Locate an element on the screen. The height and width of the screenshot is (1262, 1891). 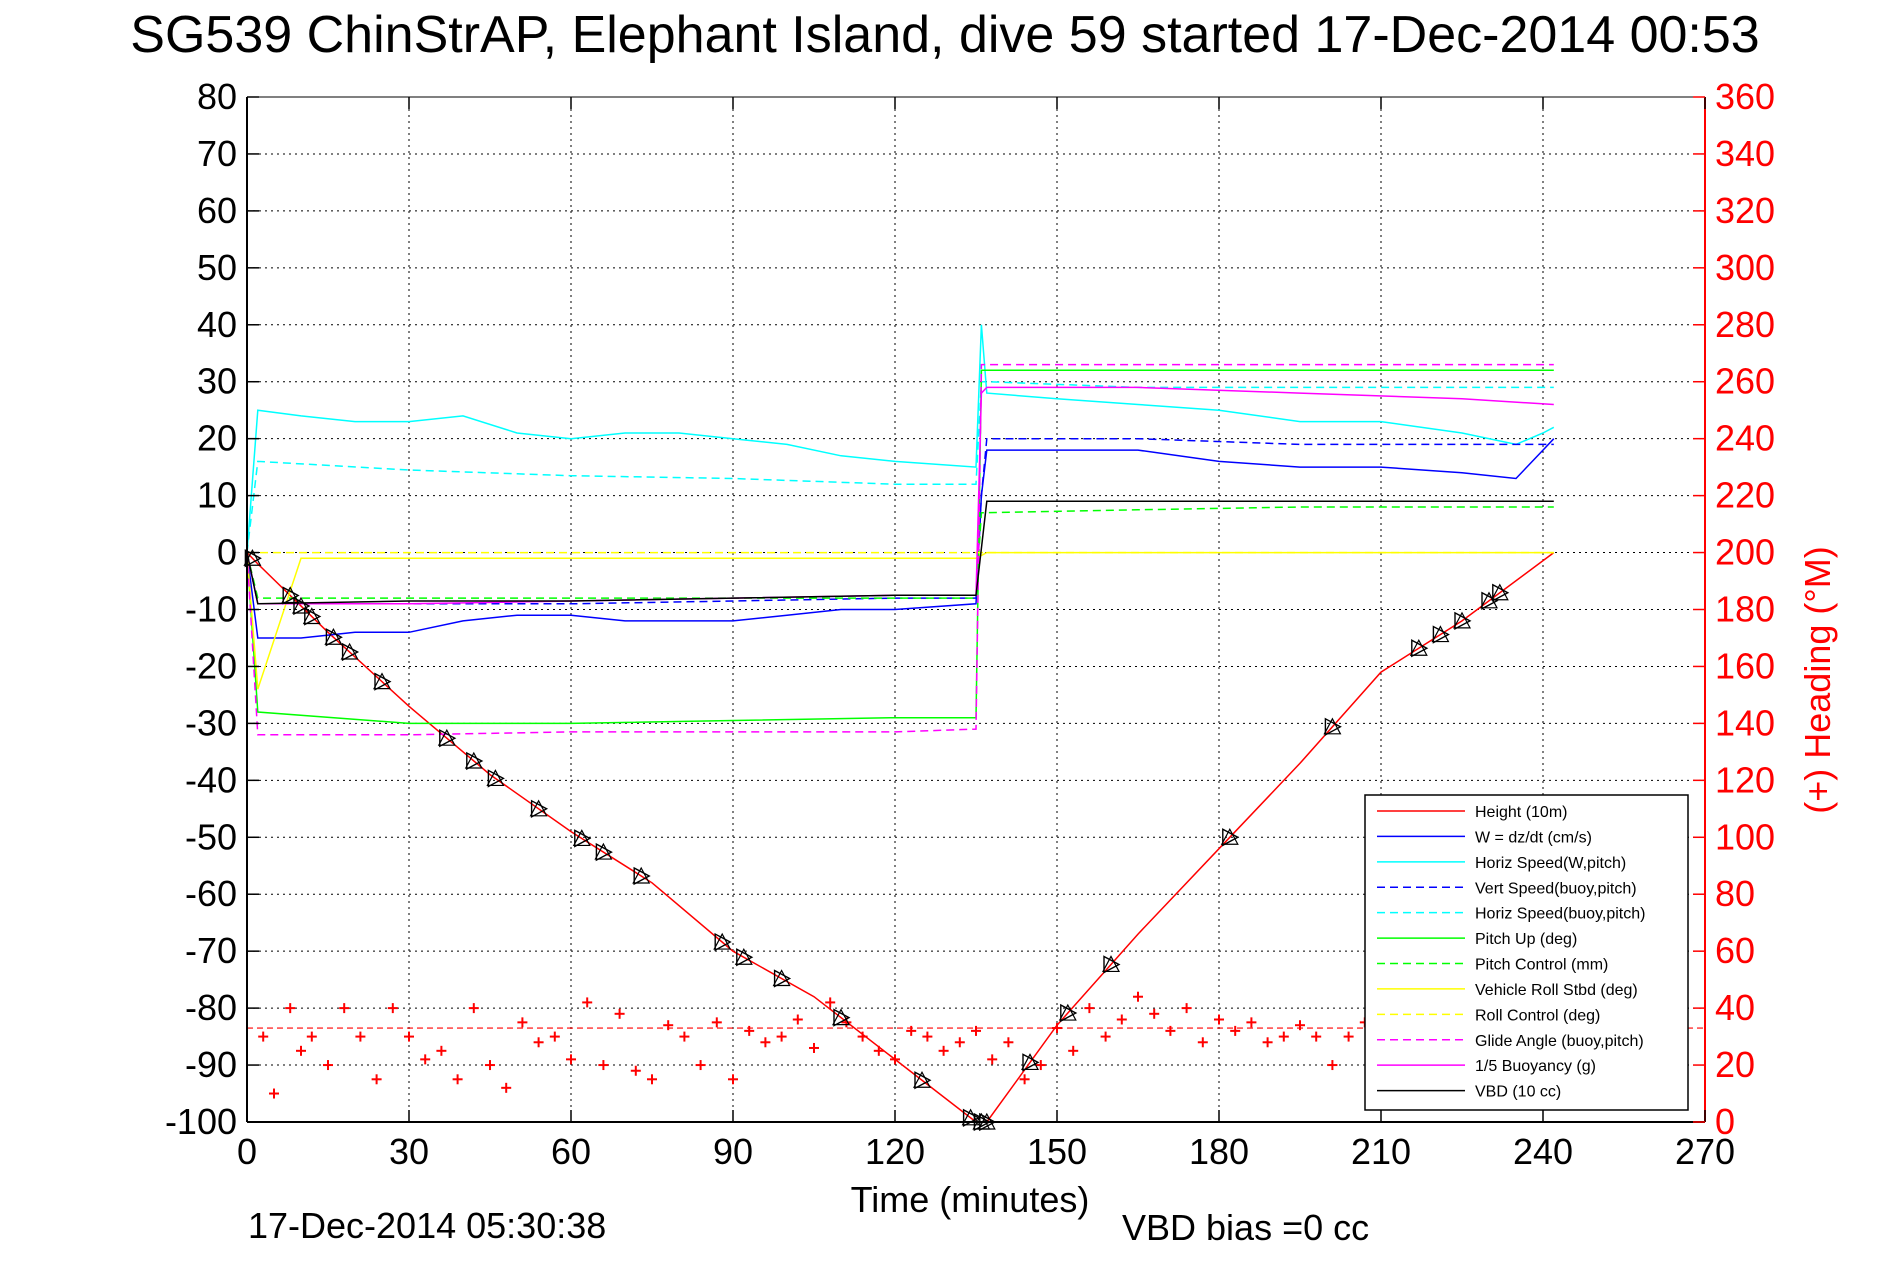
legend-label: Vert Speed(buoy,pitch) is located at coordinates (1556, 888).